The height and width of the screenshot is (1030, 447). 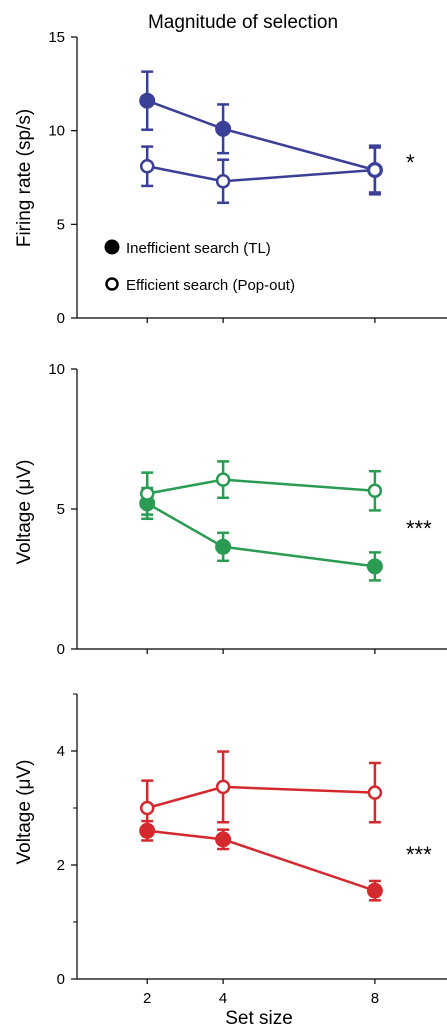 I want to click on legend-filled-marker, so click(x=112, y=247).